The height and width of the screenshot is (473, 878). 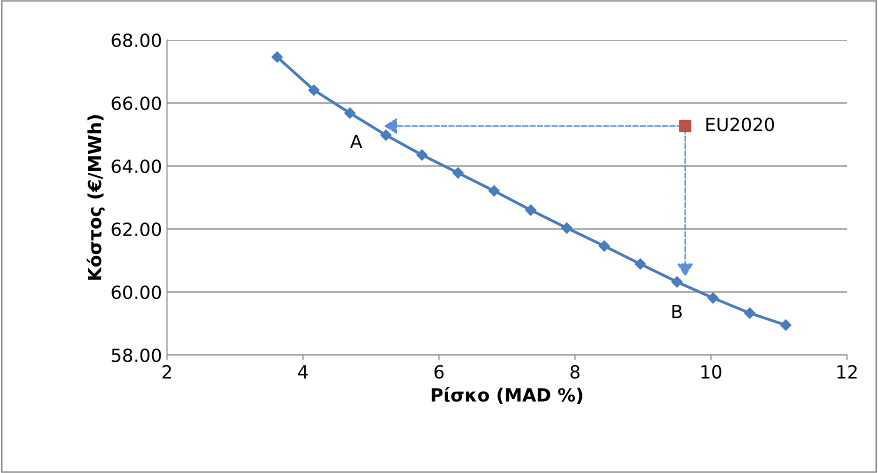 What do you see at coordinates (575, 372) in the screenshot?
I see `x-tick-label: 8` at bounding box center [575, 372].